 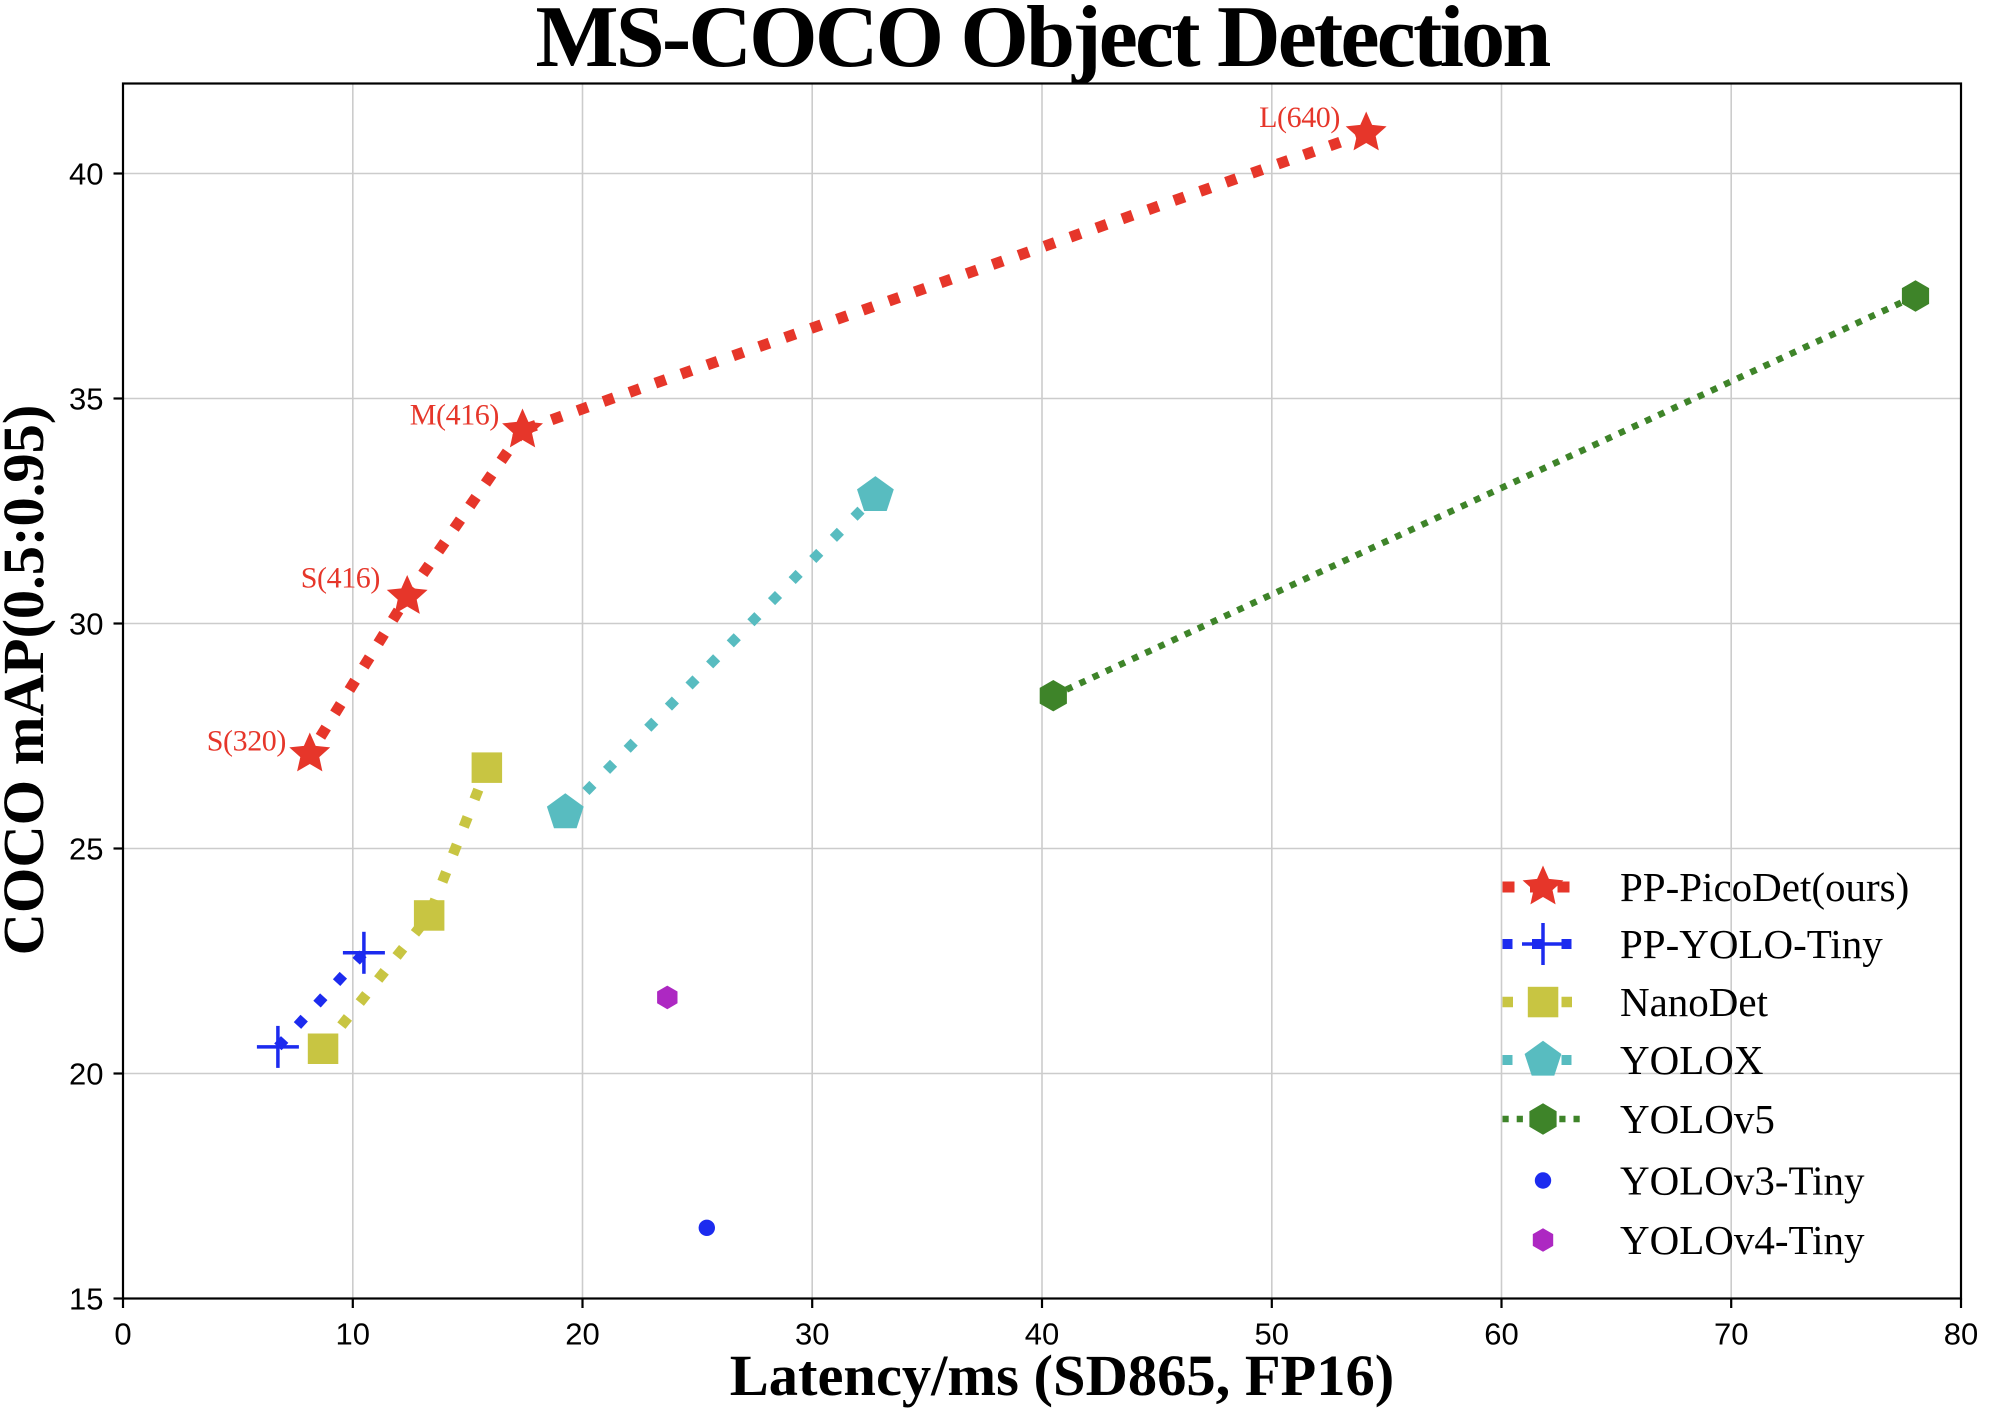 I want to click on svg-text: 10, so click(x=353, y=1334).